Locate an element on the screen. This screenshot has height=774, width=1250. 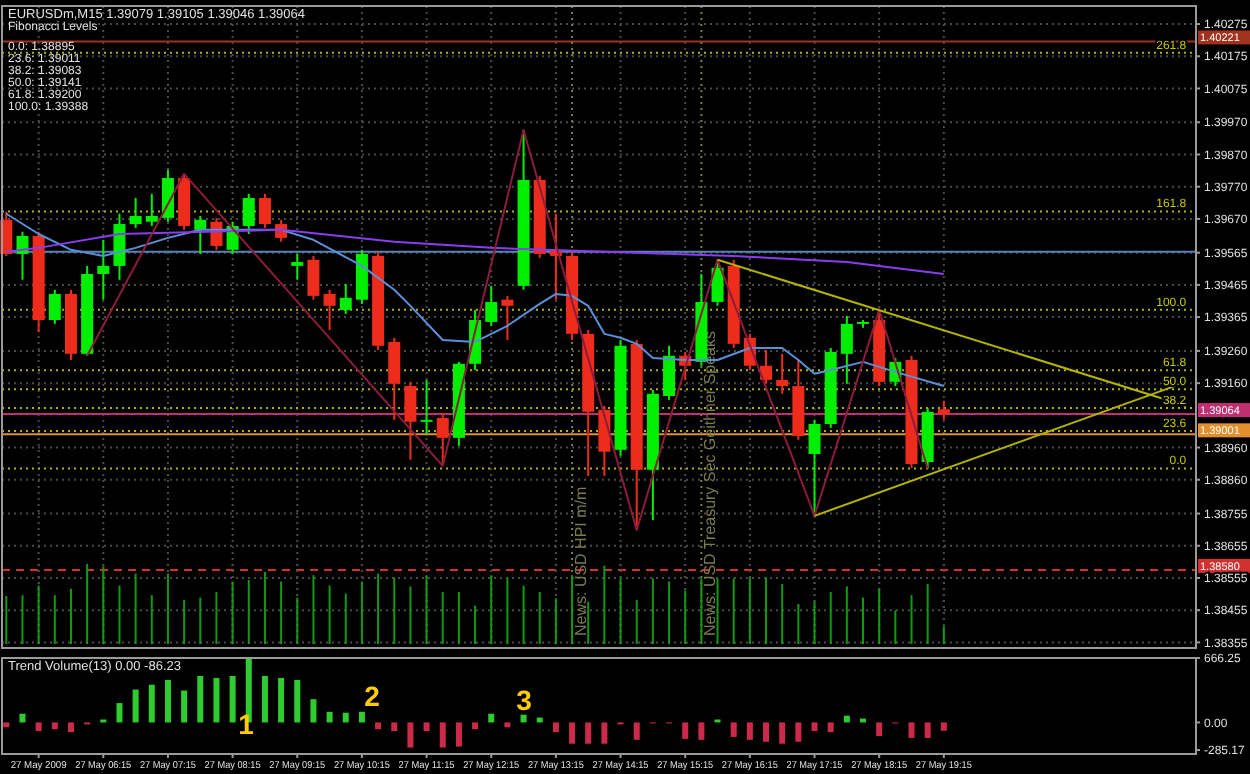
annotation: 3 is located at coordinates (524, 699).